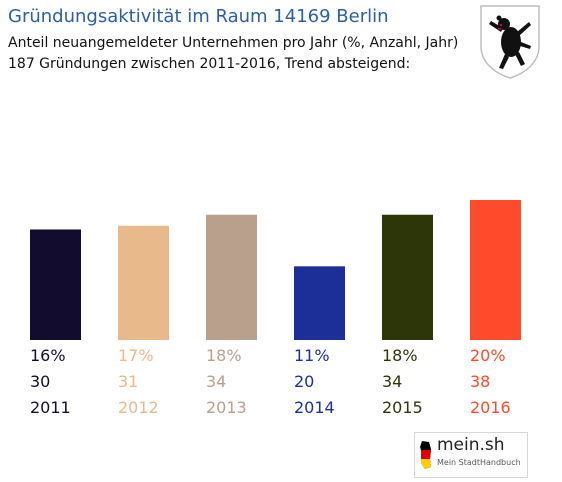 The image size is (562, 482). What do you see at coordinates (425, 455) in the screenshot?
I see `germany-map-icon` at bounding box center [425, 455].